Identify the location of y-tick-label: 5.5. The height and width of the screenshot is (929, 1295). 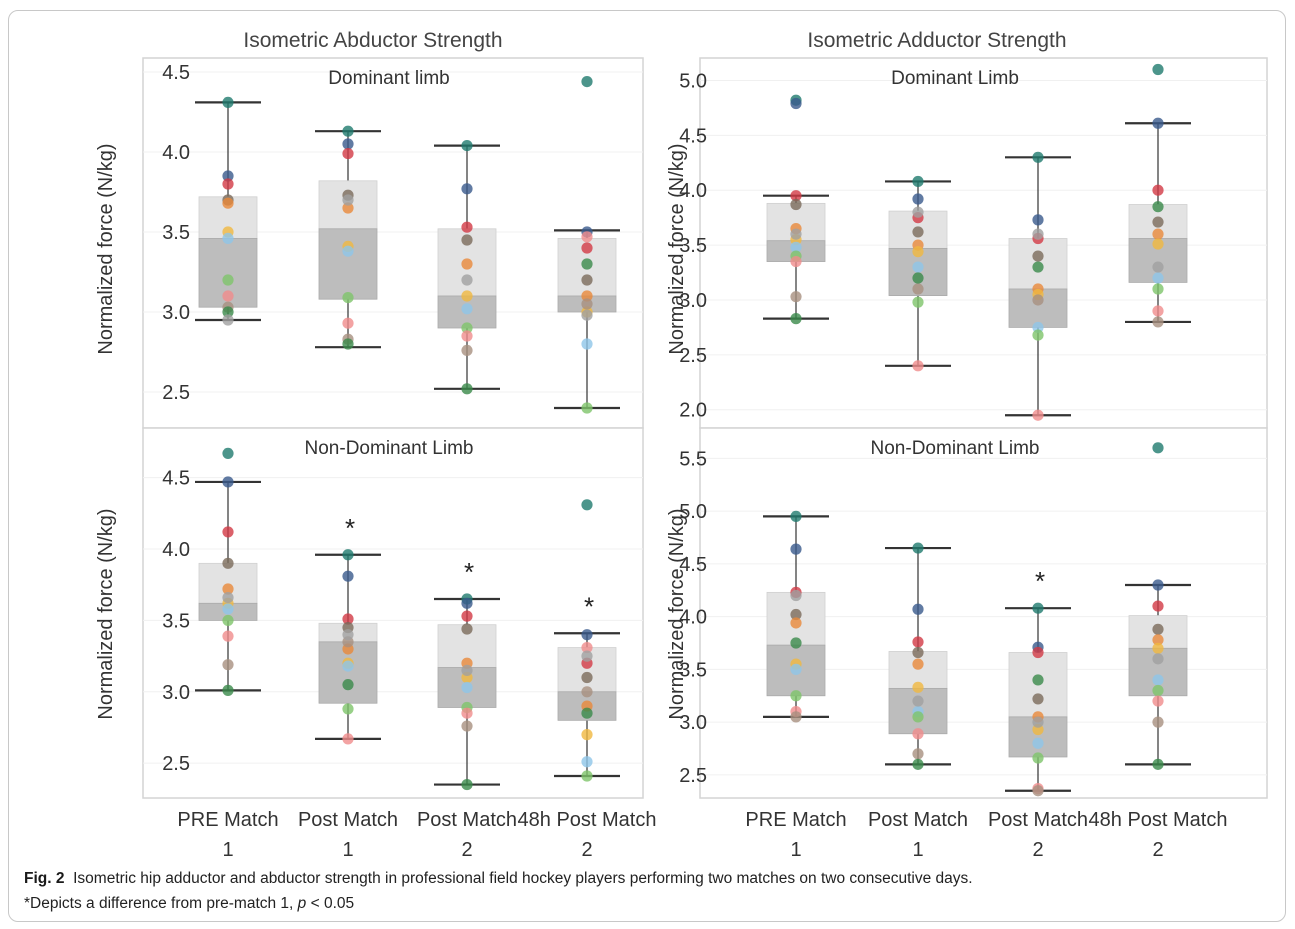
(693, 459).